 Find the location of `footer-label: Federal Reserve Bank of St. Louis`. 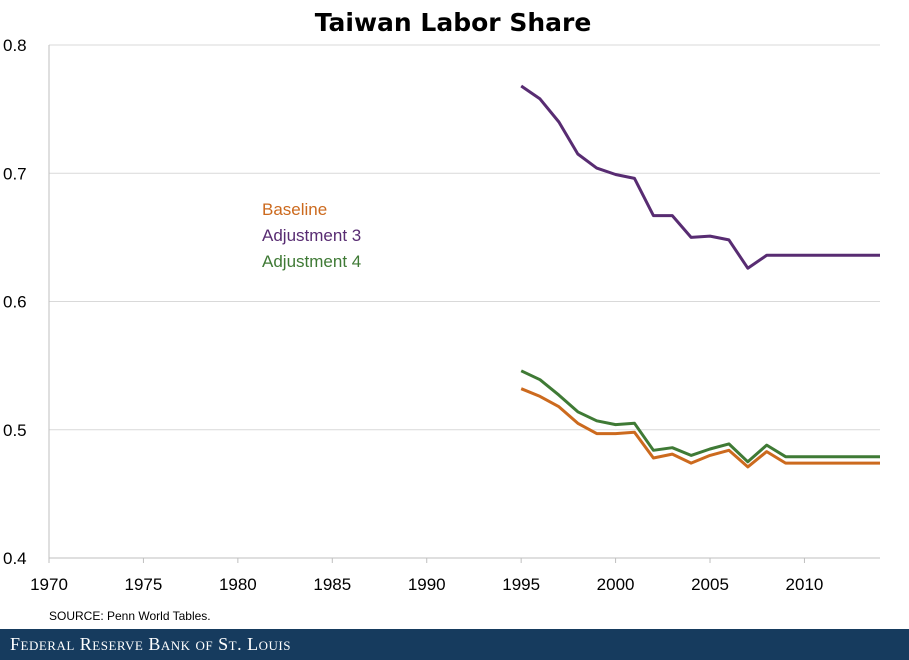

footer-label: Federal Reserve Bank of St. Louis is located at coordinates (150, 644).